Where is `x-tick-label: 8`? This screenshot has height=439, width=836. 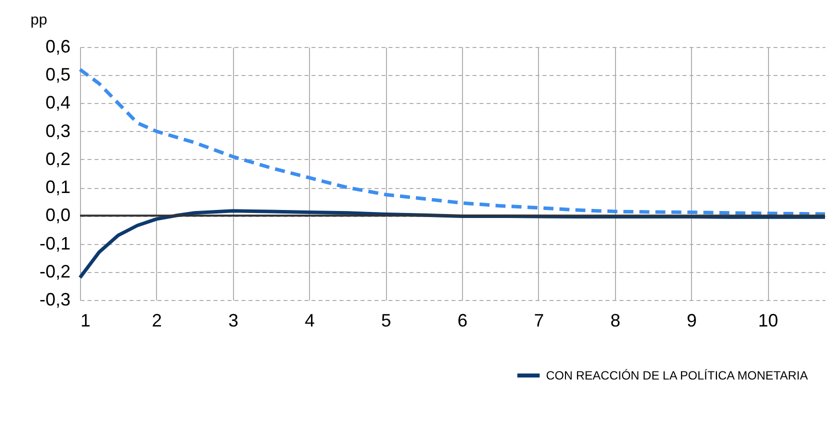 x-tick-label: 8 is located at coordinates (615, 320).